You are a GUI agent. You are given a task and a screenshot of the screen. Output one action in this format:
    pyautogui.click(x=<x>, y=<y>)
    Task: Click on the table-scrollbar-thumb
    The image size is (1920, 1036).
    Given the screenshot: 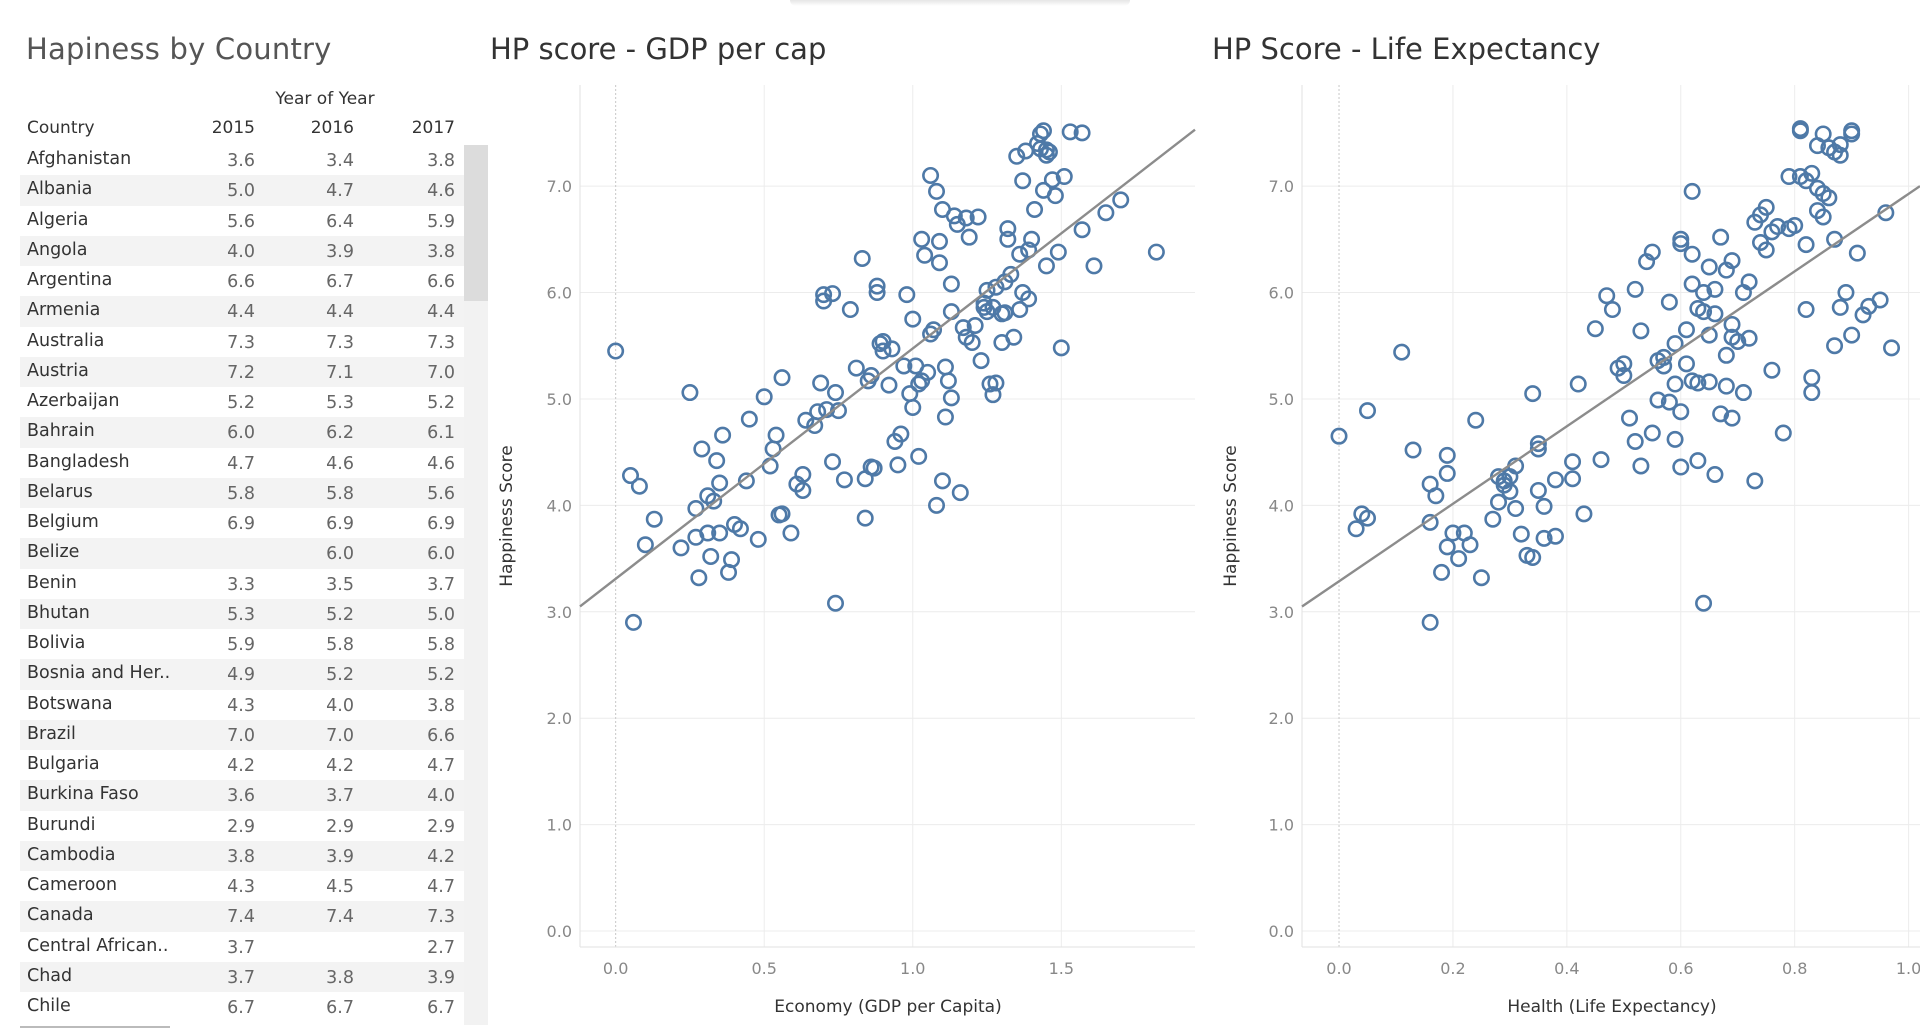 What is the action you would take?
    pyautogui.click(x=476, y=223)
    